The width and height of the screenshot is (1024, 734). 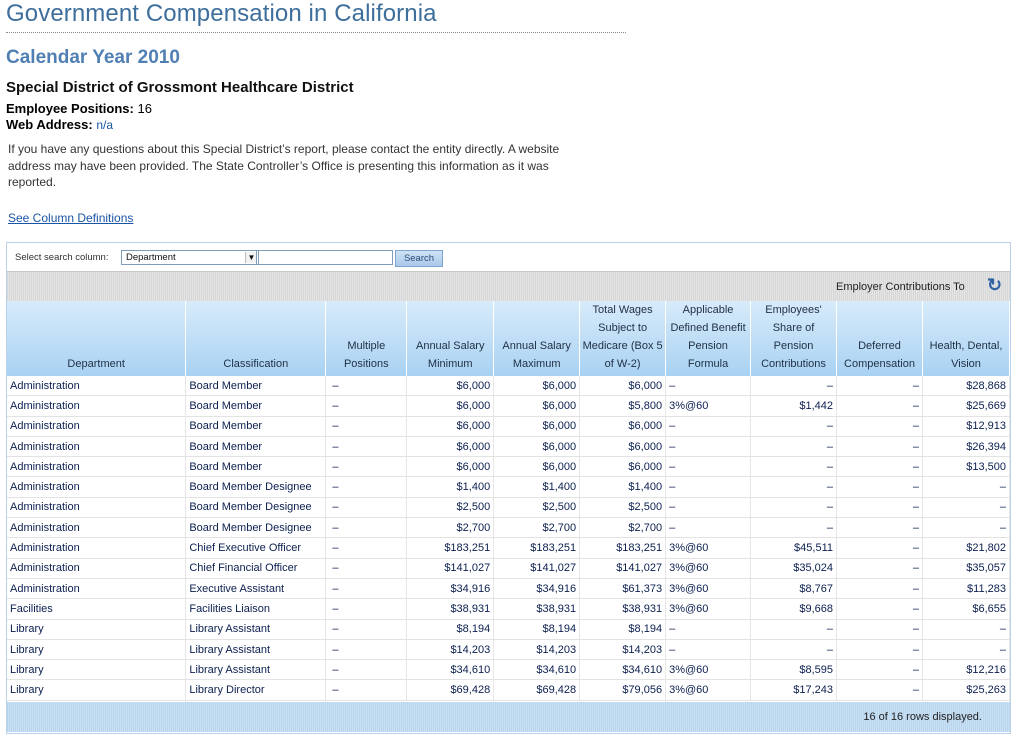 I want to click on column-header: Deferred Compensation, so click(x=879, y=338).